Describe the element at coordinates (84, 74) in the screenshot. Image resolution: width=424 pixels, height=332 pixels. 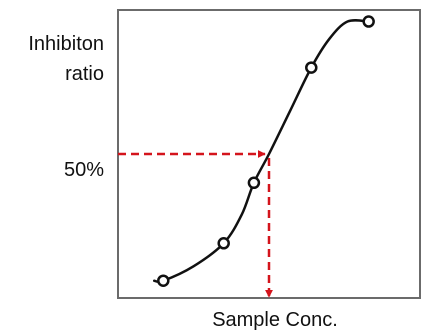
I see `y-axis-label-line-2: ratio` at that location.